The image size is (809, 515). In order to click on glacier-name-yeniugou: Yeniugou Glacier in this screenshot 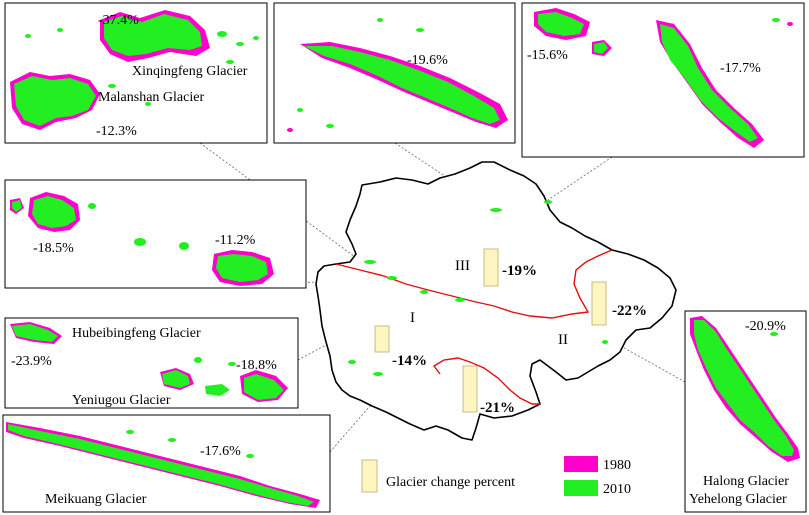, I will do `click(121, 400)`.